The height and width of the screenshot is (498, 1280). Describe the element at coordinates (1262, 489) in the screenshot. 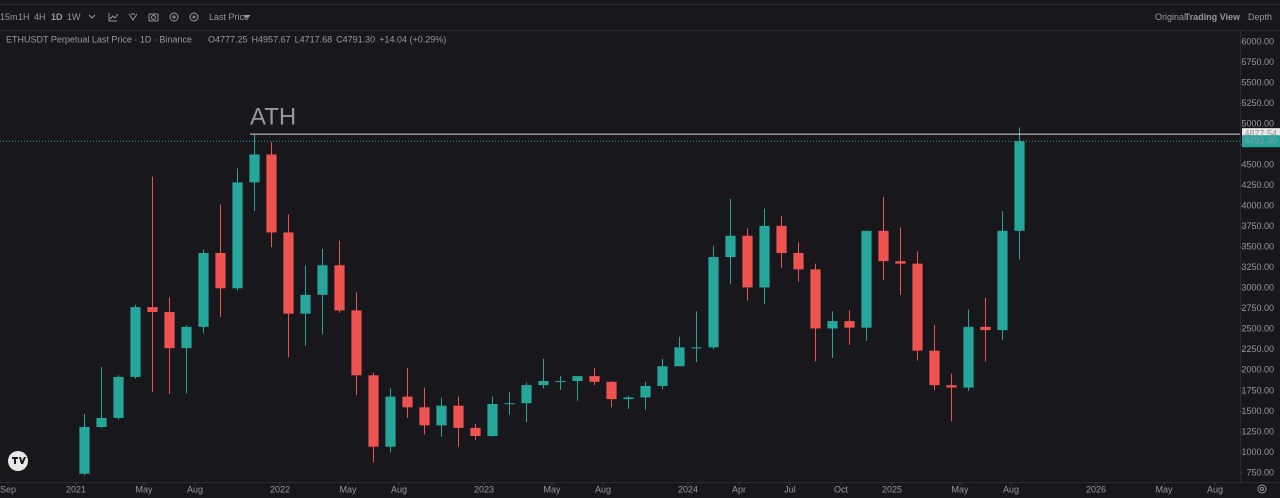

I see `settings-icon` at that location.